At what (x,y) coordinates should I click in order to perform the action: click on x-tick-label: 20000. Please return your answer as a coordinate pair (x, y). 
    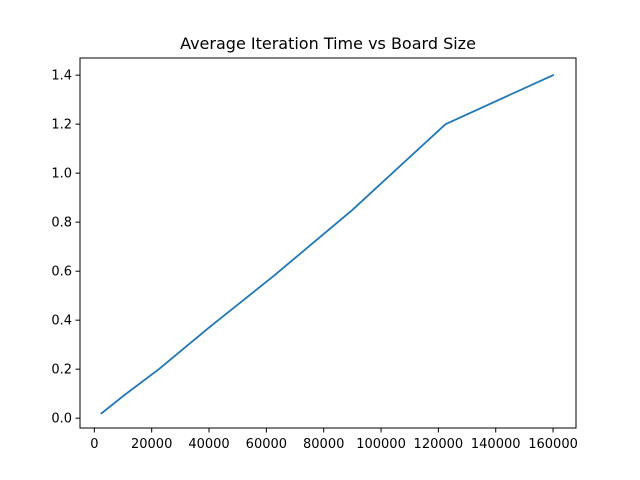
    Looking at the image, I should click on (151, 444).